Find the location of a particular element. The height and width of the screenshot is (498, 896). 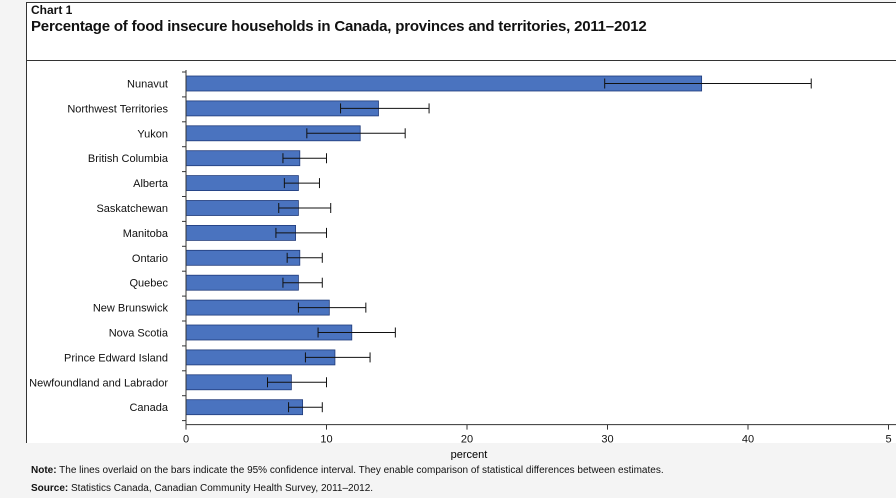

category-label: Nunavut is located at coordinates (147, 85).